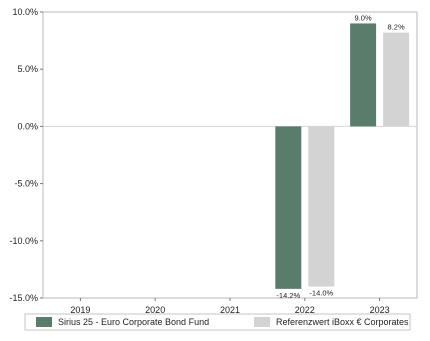 This screenshot has height=341, width=430. I want to click on x-tick-label: 2022, so click(305, 310).